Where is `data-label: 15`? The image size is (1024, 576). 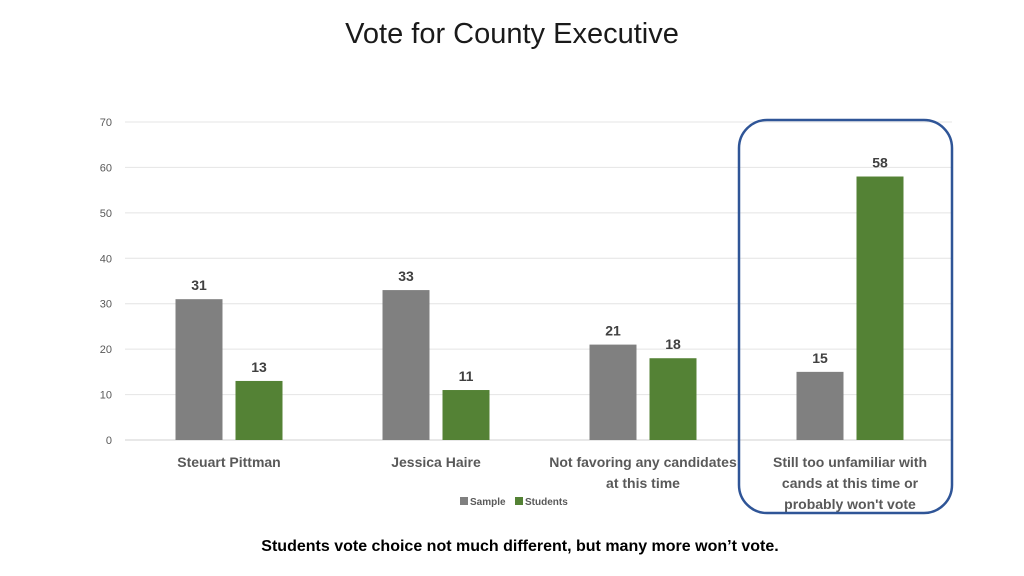 data-label: 15 is located at coordinates (820, 358).